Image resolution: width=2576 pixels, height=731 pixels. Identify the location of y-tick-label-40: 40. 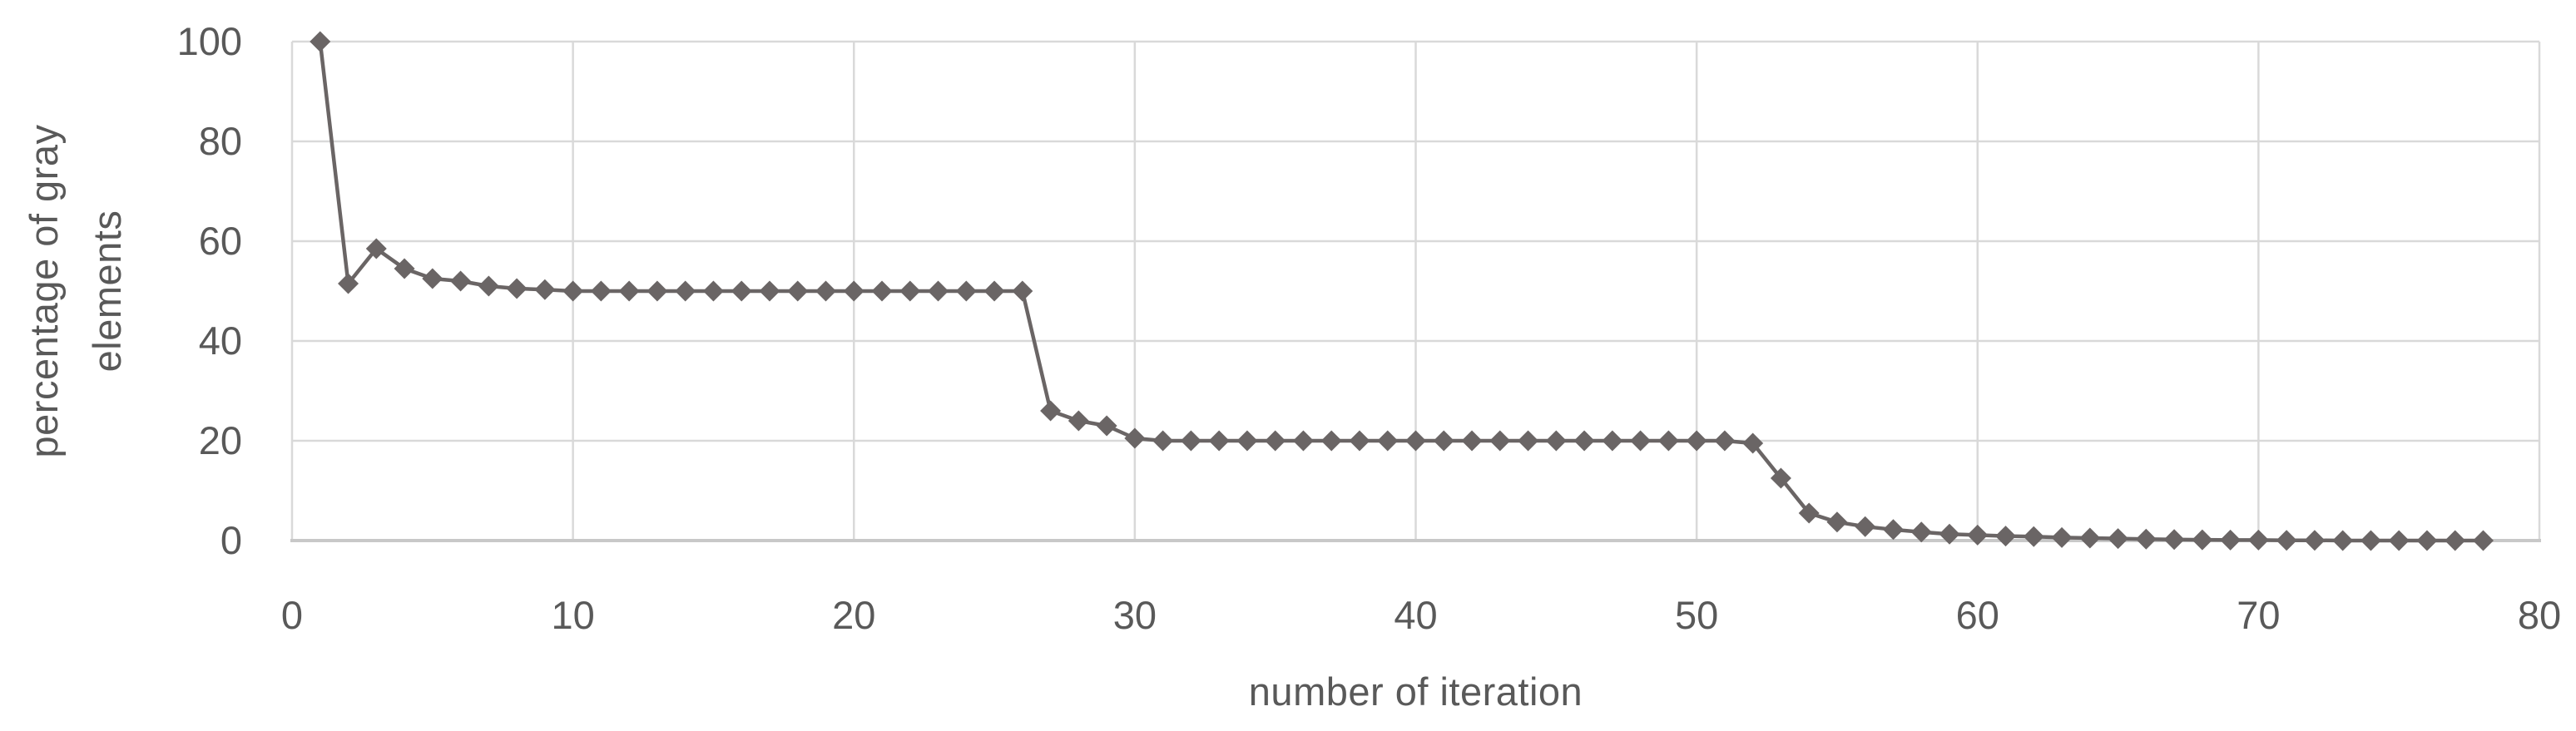
(221, 341).